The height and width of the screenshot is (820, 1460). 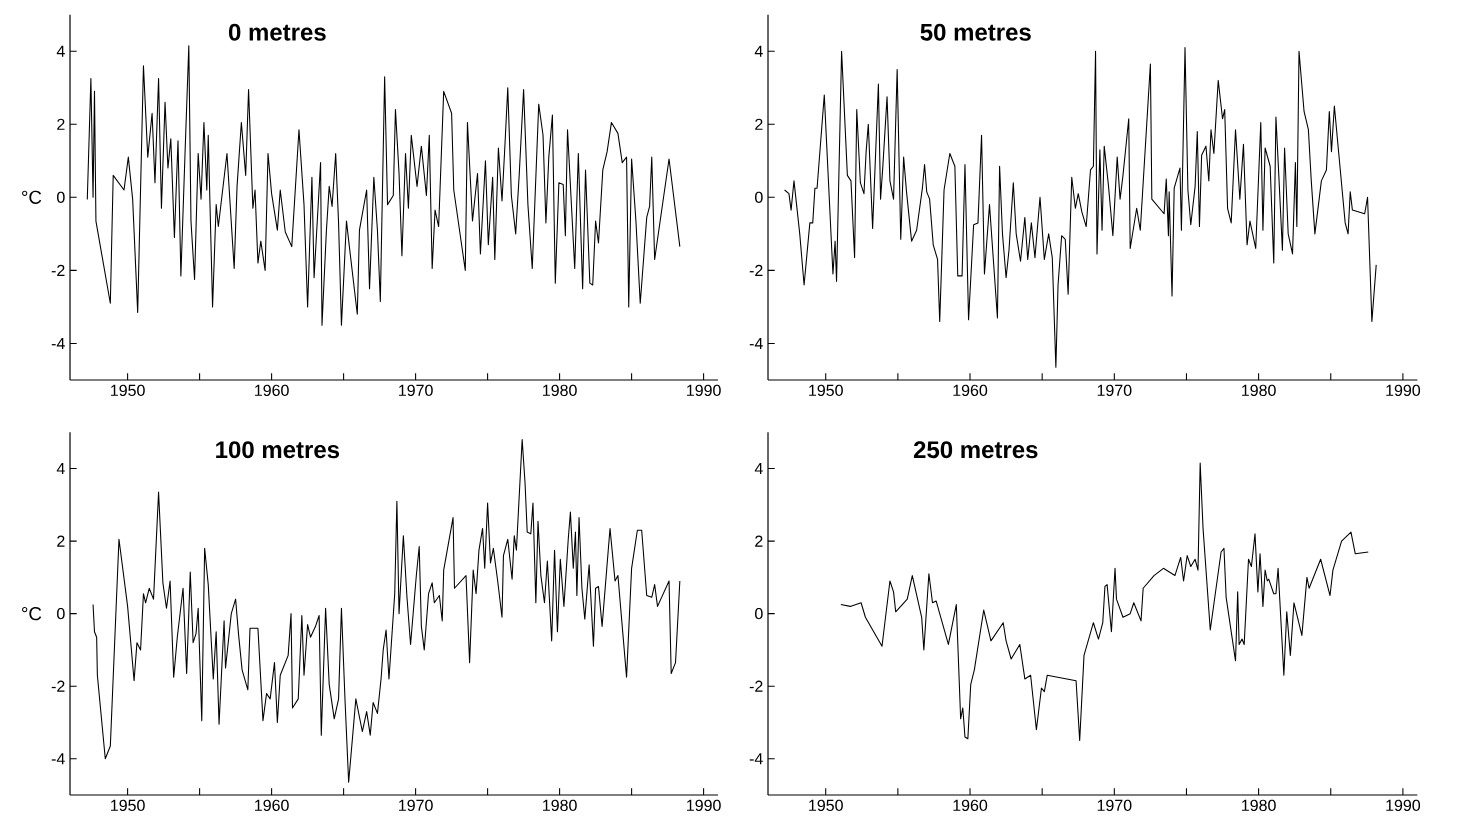 What do you see at coordinates (975, 450) in the screenshot?
I see `chart-title: 250 metres` at bounding box center [975, 450].